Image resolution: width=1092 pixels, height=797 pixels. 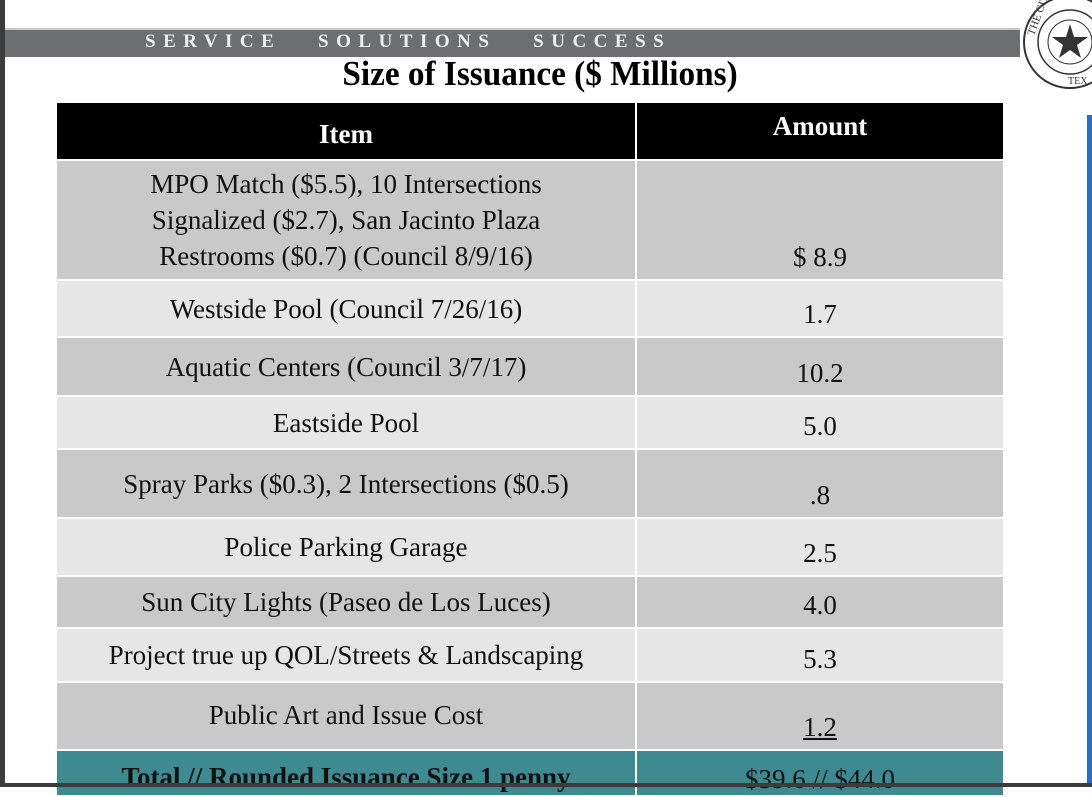 I want to click on table-row: Sun City Lights (Paseo de Los Luces) 4.0, so click(x=530, y=602).